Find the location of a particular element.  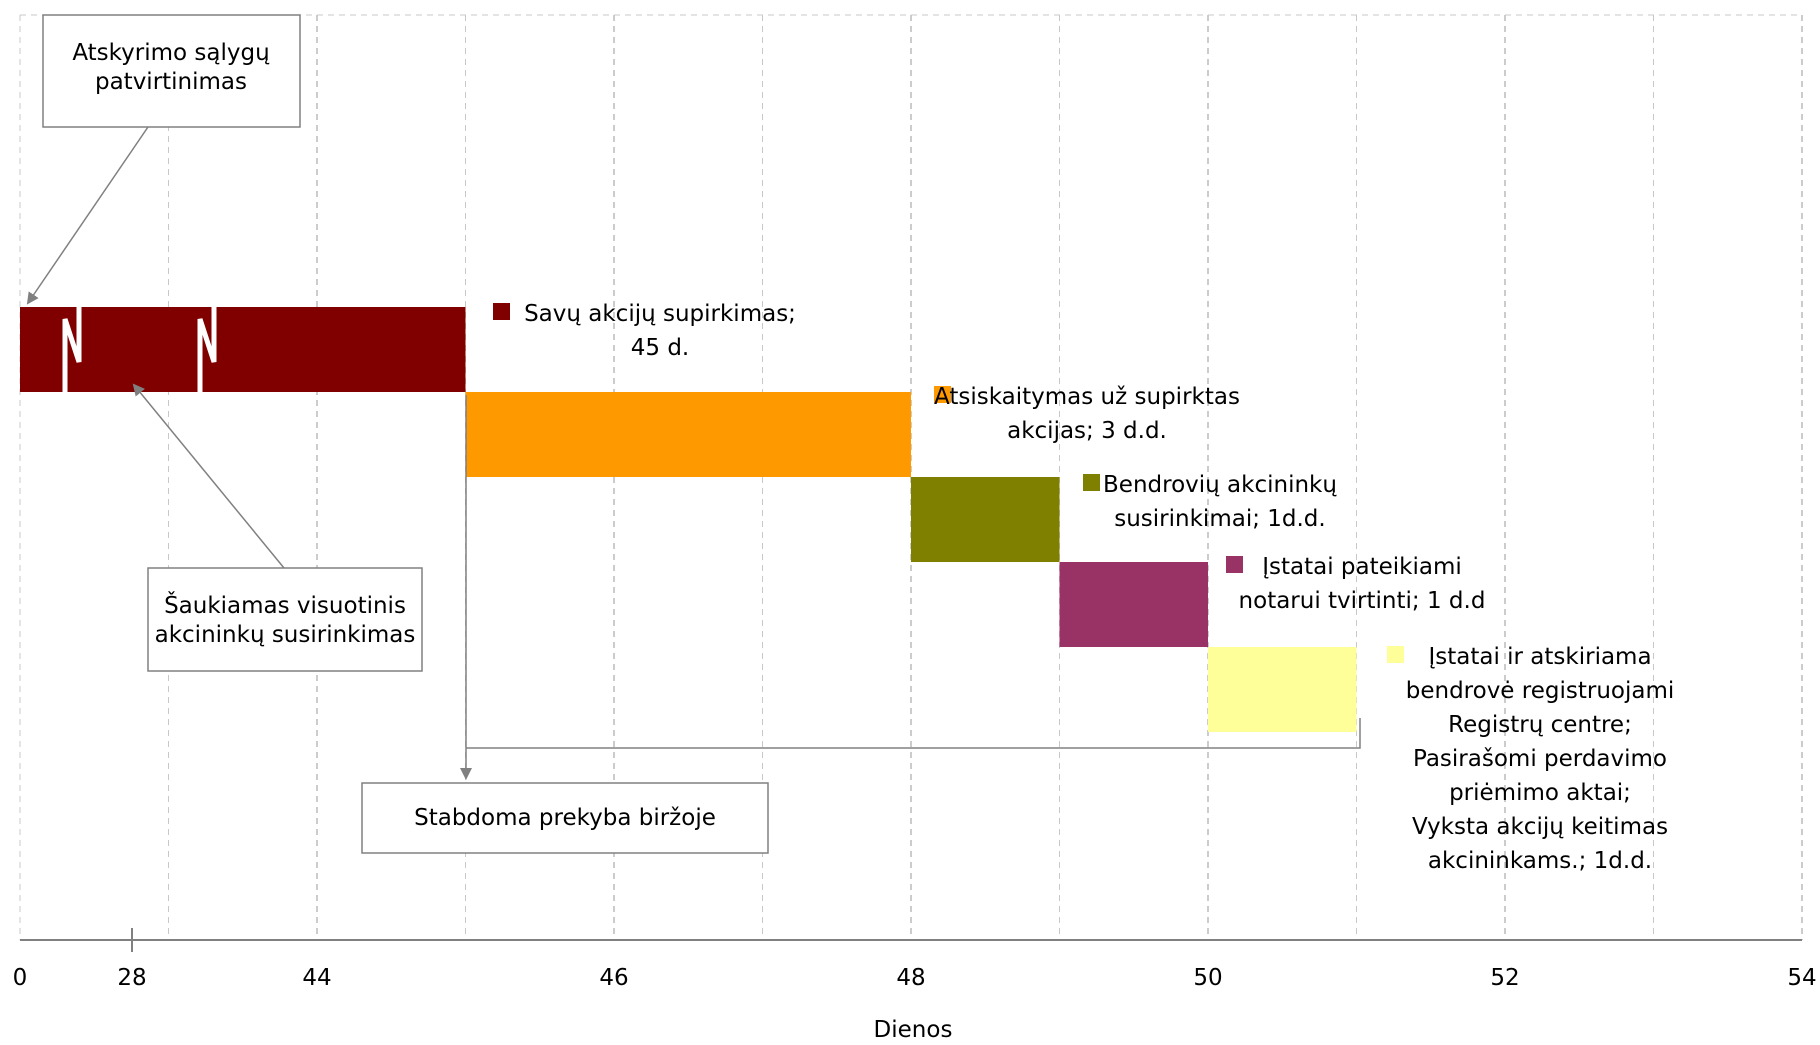

x-axis-title: Dienos is located at coordinates (913, 1030).